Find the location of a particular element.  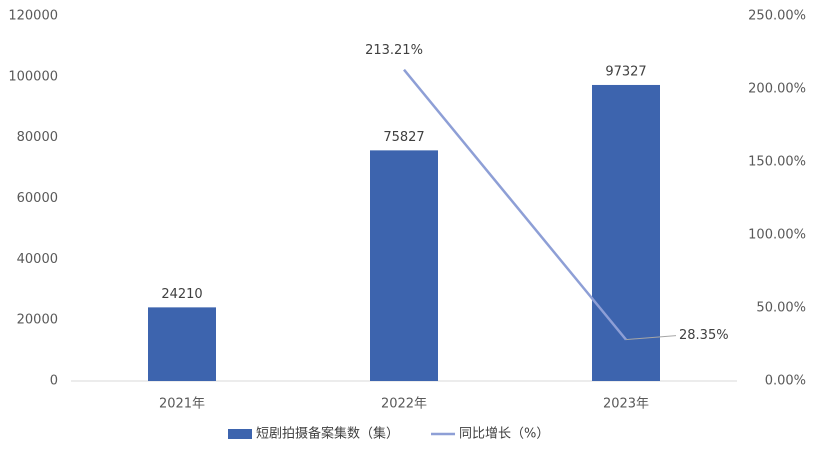

x-tick-label: 2023年 is located at coordinates (626, 404).